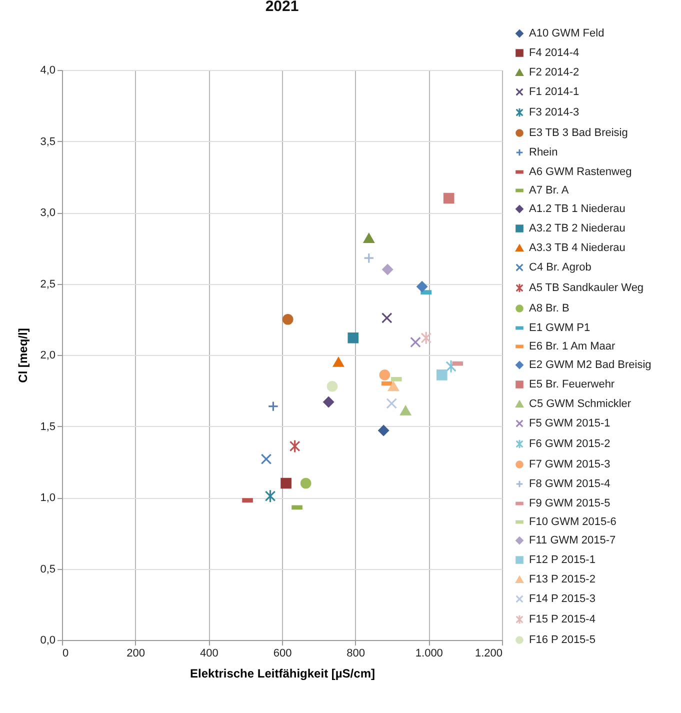  What do you see at coordinates (569, 444) in the screenshot?
I see `legend-label: F6 GWM 2015-2` at bounding box center [569, 444].